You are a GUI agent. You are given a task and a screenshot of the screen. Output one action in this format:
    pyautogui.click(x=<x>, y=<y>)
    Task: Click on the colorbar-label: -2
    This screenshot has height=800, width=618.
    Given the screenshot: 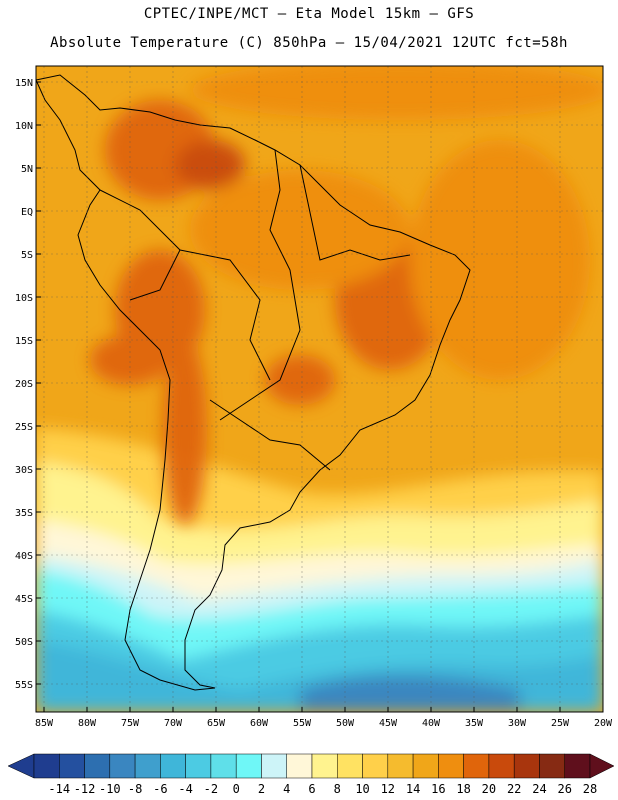 What is the action you would take?
    pyautogui.click(x=211, y=789)
    